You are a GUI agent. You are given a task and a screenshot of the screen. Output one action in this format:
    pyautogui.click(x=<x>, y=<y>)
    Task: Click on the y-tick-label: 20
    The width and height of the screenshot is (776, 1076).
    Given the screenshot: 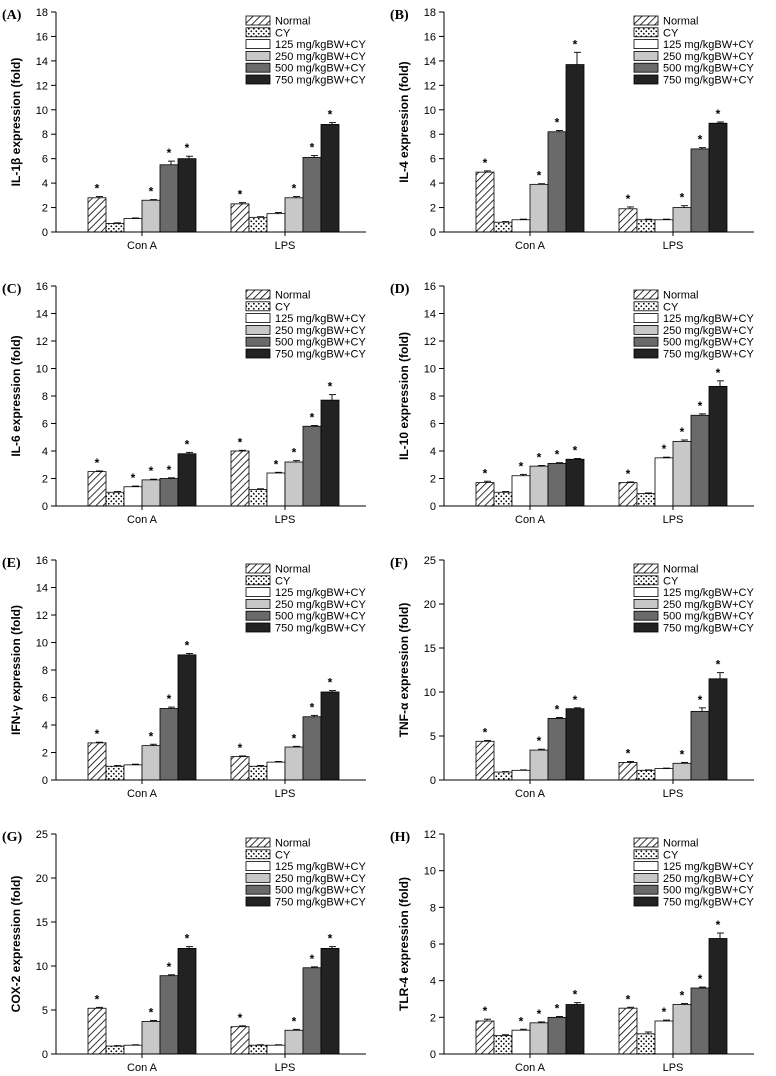 What is the action you would take?
    pyautogui.click(x=430, y=605)
    